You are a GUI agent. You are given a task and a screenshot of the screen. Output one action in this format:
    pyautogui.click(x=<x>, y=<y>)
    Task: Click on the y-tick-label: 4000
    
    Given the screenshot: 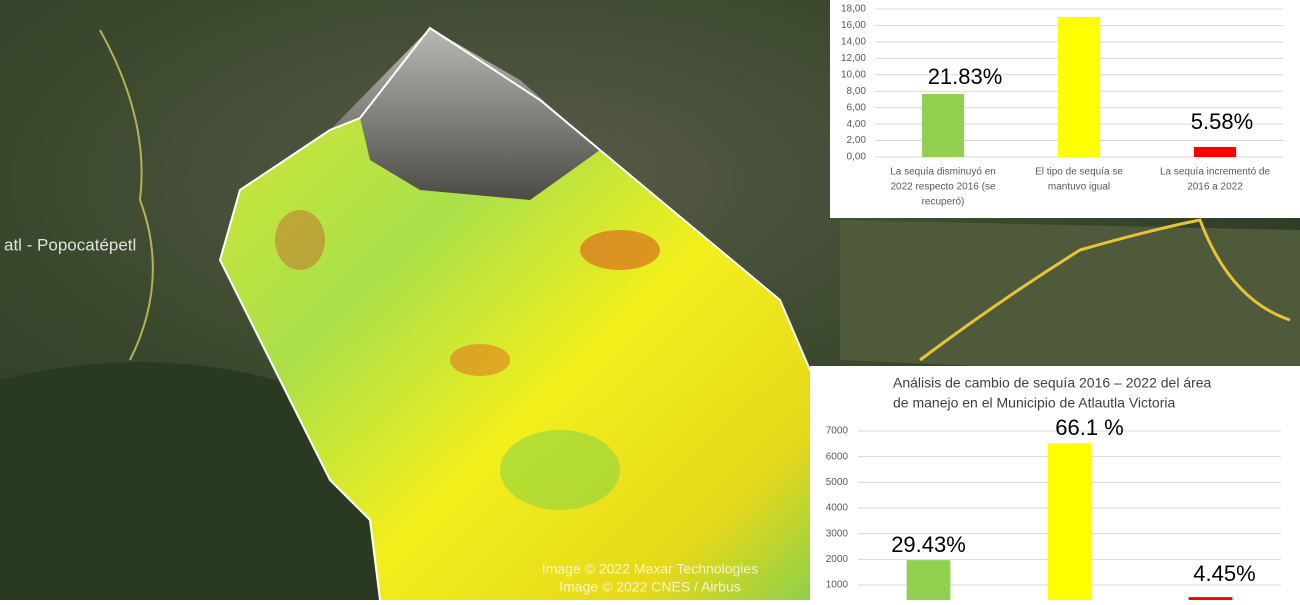 What is the action you would take?
    pyautogui.click(x=837, y=508)
    